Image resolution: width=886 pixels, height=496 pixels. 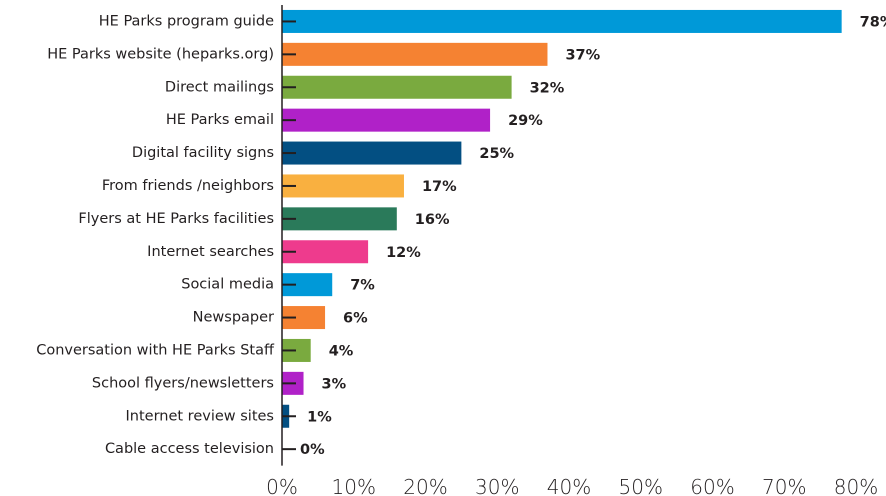 I want to click on value-label: 16%, so click(x=432, y=220).